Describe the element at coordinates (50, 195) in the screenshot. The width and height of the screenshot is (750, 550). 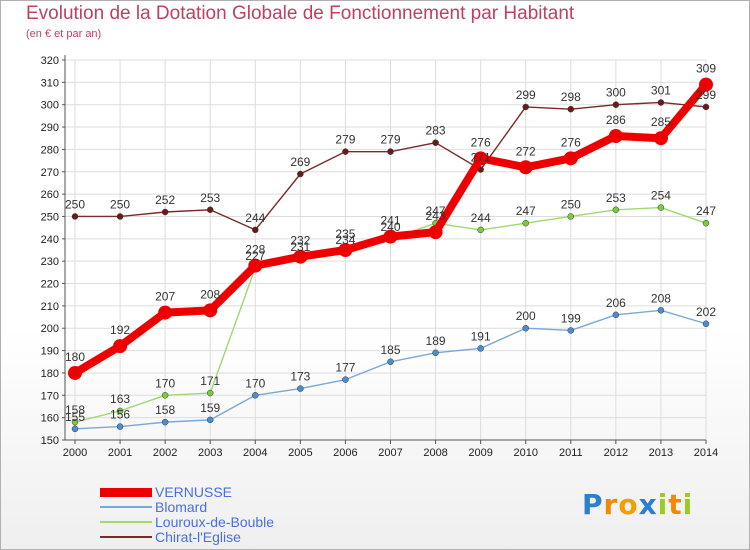
I see `y-tick-label: 260` at that location.